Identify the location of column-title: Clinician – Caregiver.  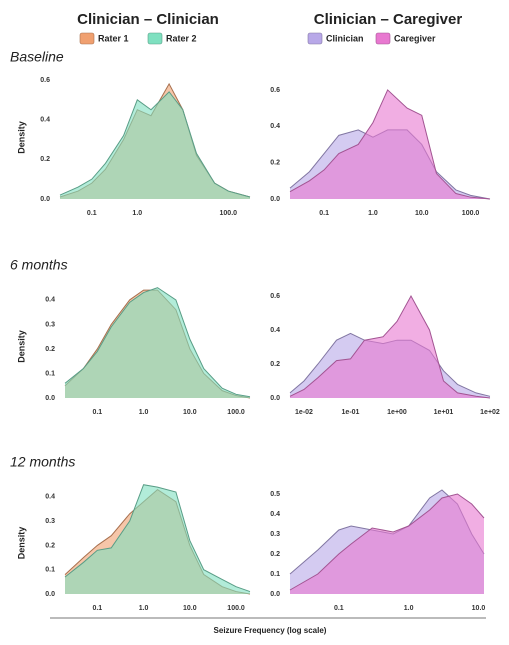
(388, 19).